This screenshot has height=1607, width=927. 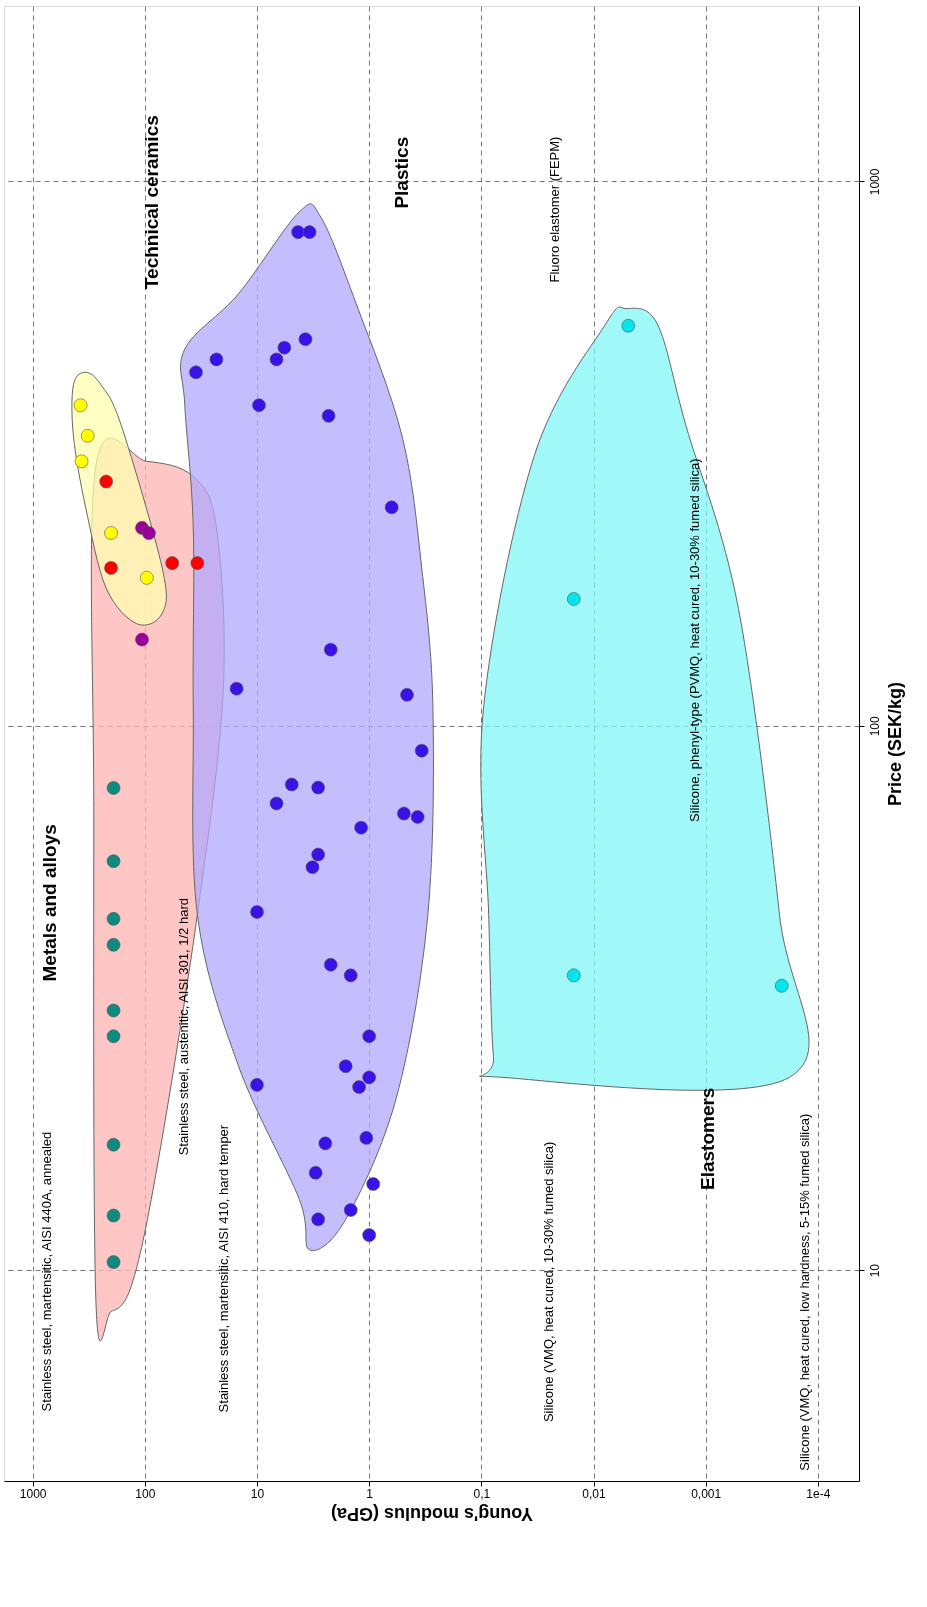 I want to click on x-tick-label: 1e-4, so click(x=818, y=1493).